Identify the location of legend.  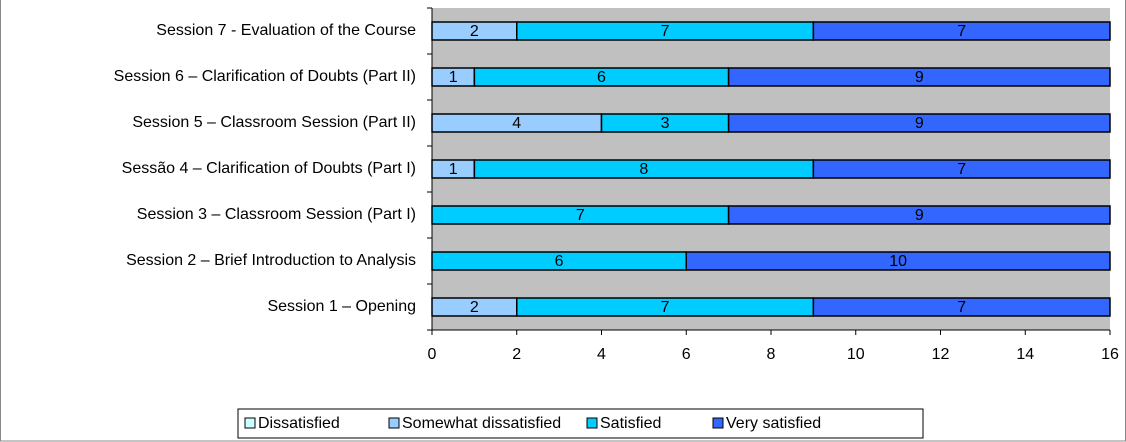
(580, 423).